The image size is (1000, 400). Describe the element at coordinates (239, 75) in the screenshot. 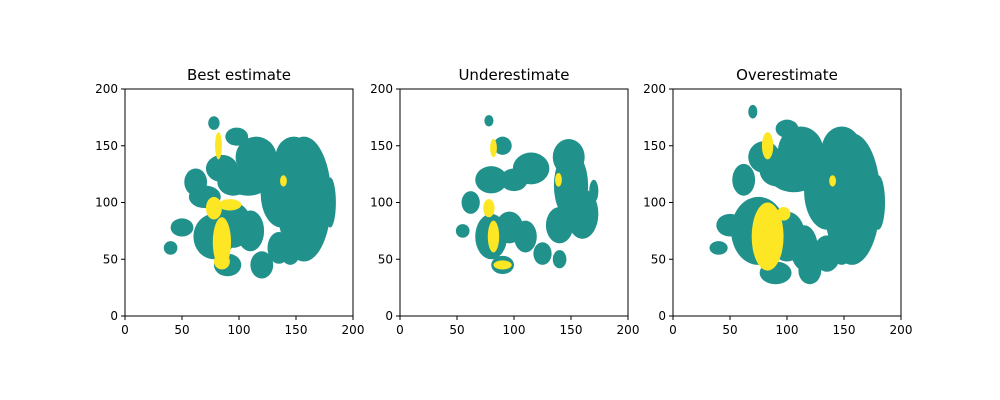

I see `panel-title: Best estimate` at that location.